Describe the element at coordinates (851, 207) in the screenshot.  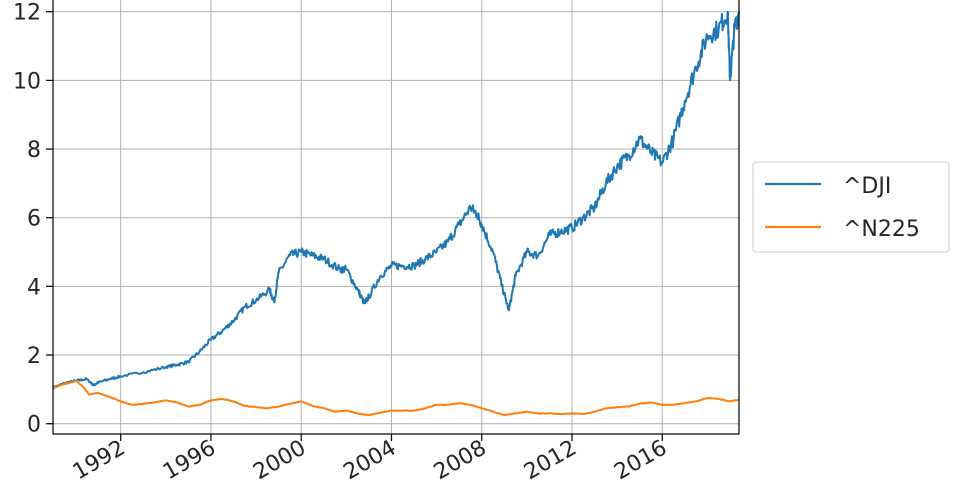
I see `legend: ^DJI ^N225` at that location.